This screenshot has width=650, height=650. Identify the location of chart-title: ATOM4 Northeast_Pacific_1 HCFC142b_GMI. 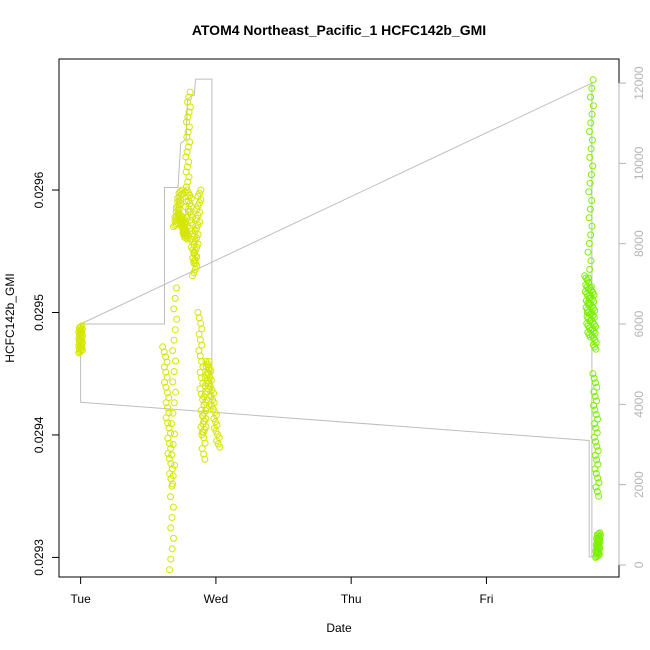
(339, 30).